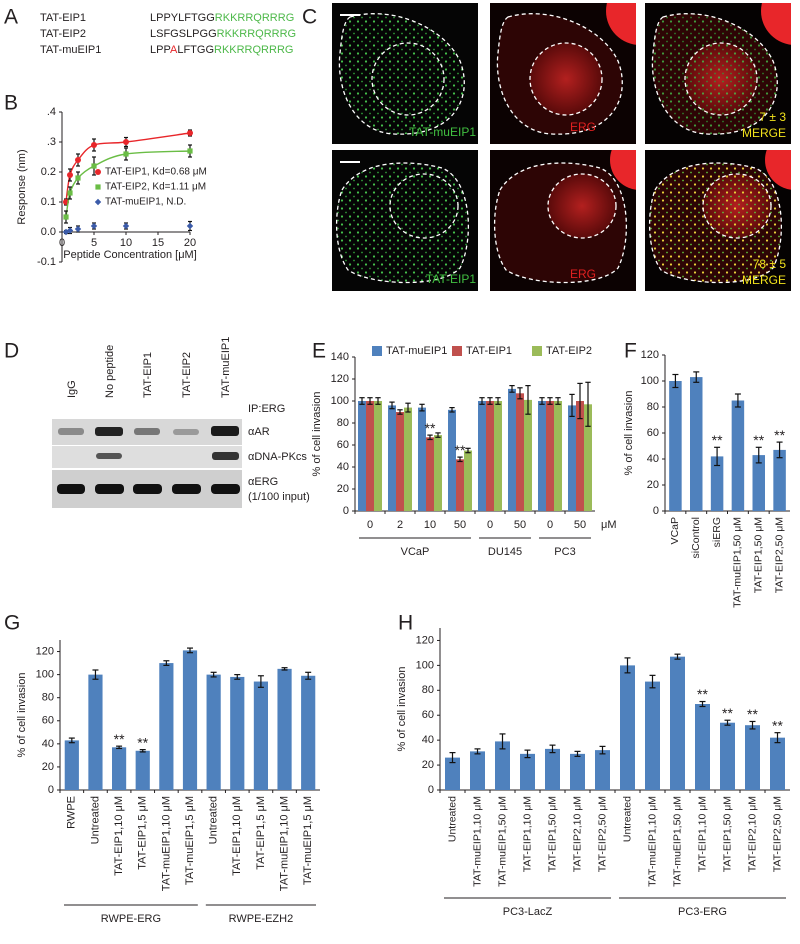 This screenshot has height=944, width=800. What do you see at coordinates (253, 50) in the screenshot?
I see `sequence-segment: RKKRRQRRRG` at bounding box center [253, 50].